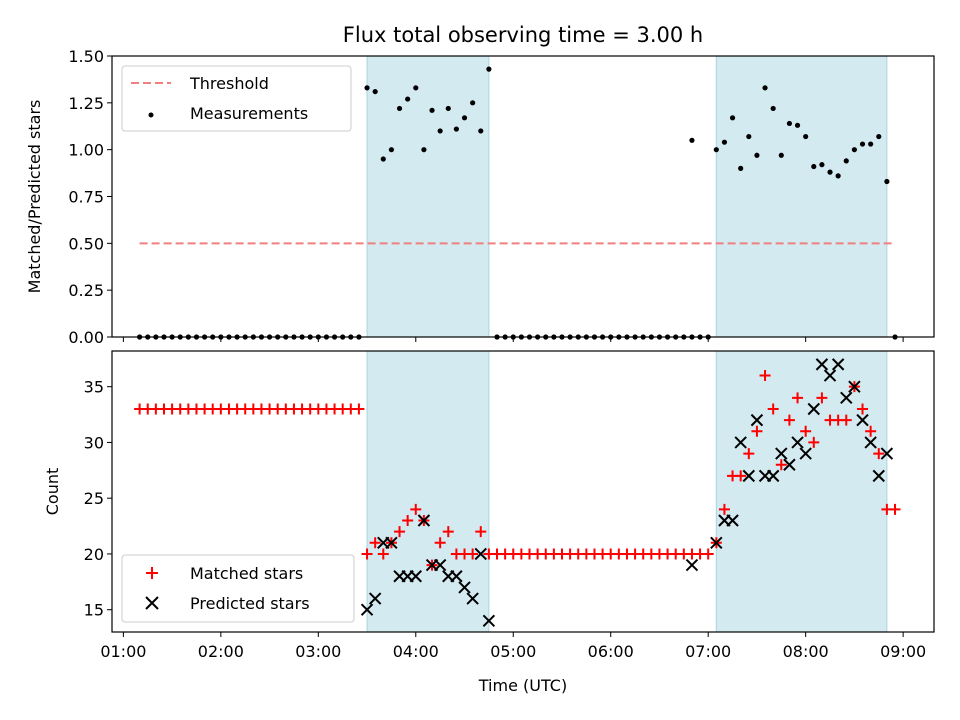 This screenshot has height=720, width=960. What do you see at coordinates (152, 573) in the screenshot?
I see `legend-matched-swatch` at bounding box center [152, 573].